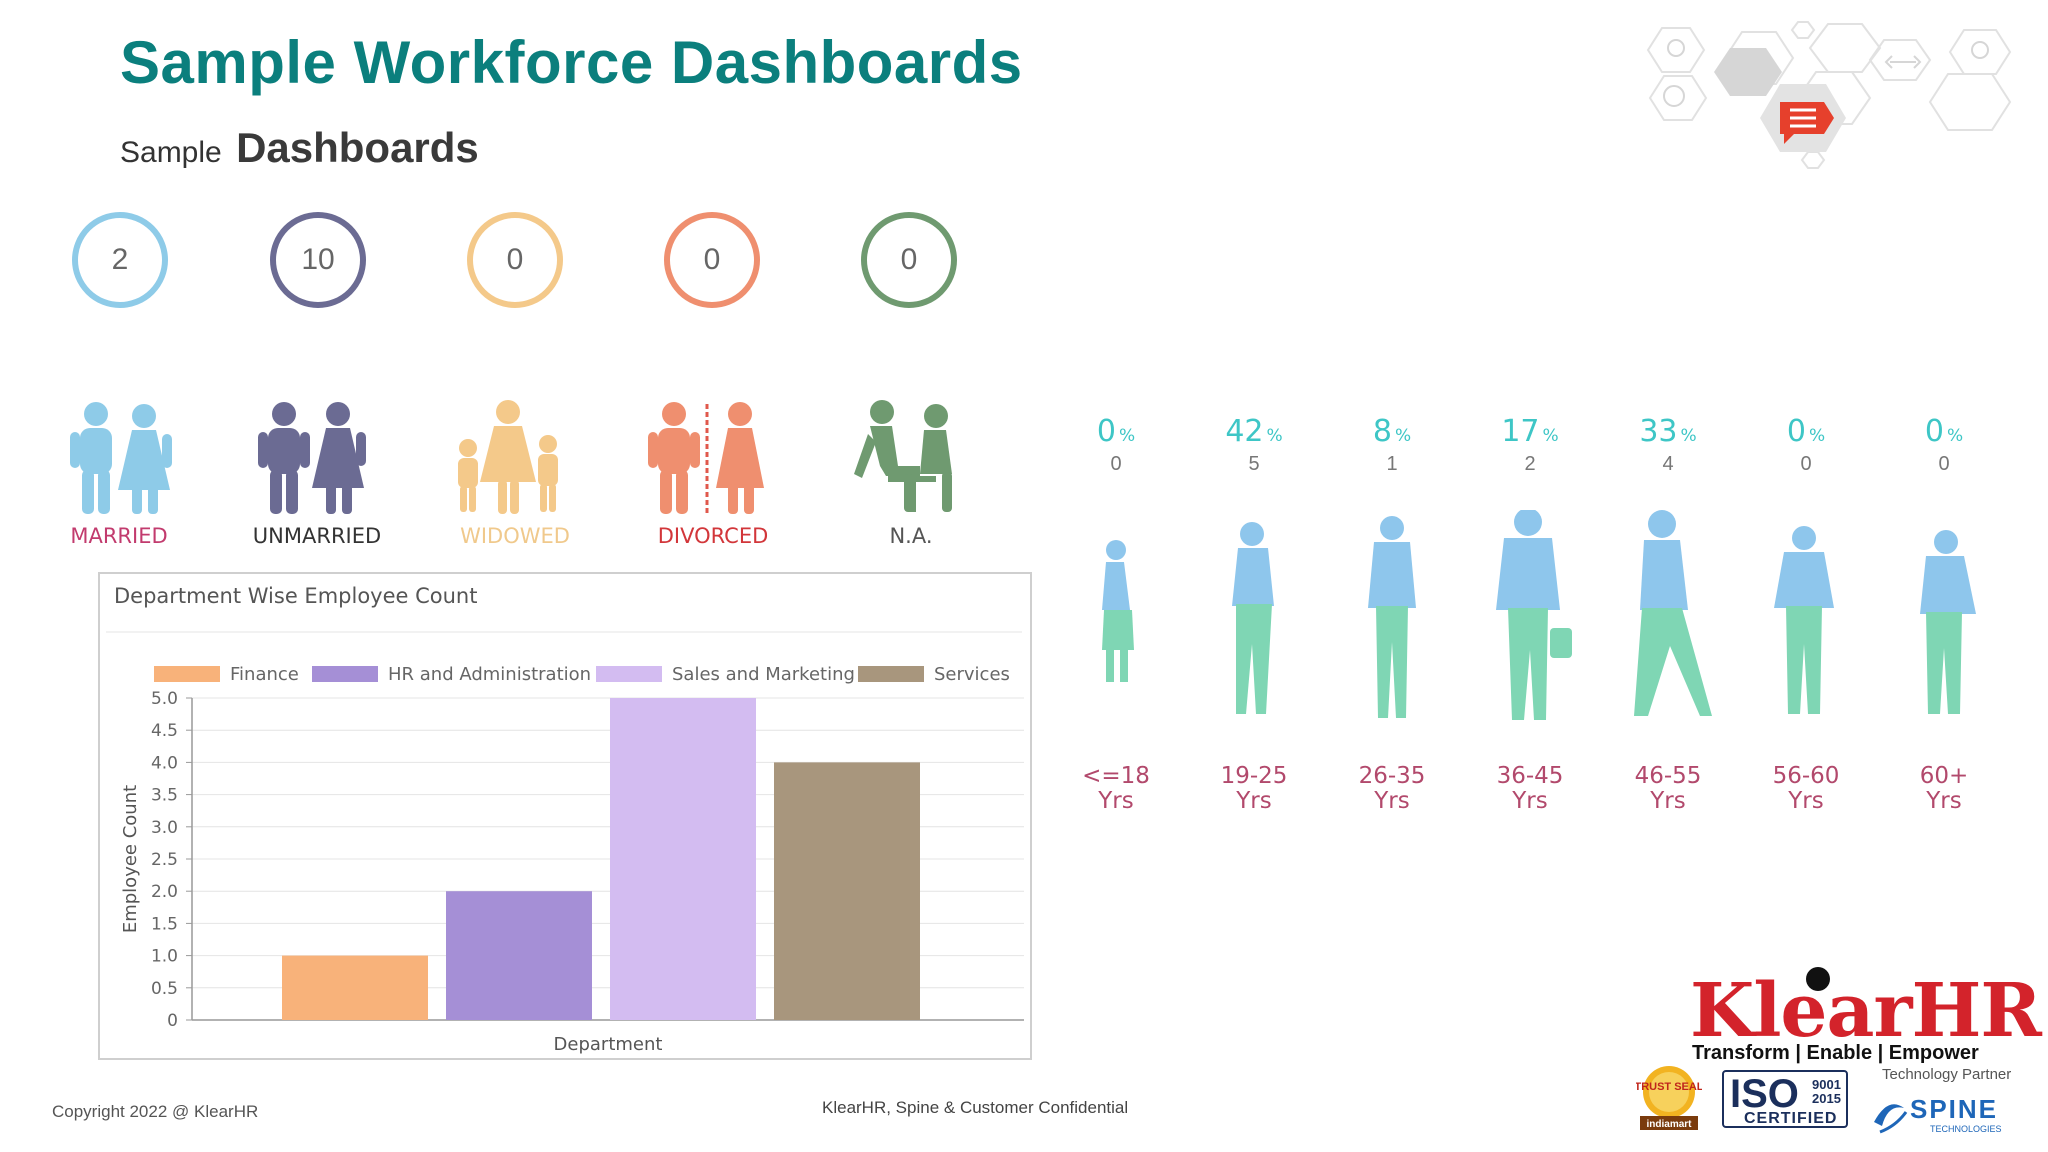 The width and height of the screenshot is (2048, 1152). I want to click on age-group-label: 46-55 Yrs, so click(1668, 789).